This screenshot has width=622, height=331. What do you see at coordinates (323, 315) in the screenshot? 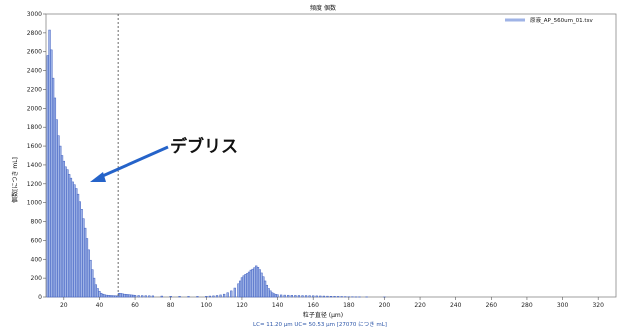
I see `x-axis-label: 粒子直径 (μm)` at bounding box center [323, 315].